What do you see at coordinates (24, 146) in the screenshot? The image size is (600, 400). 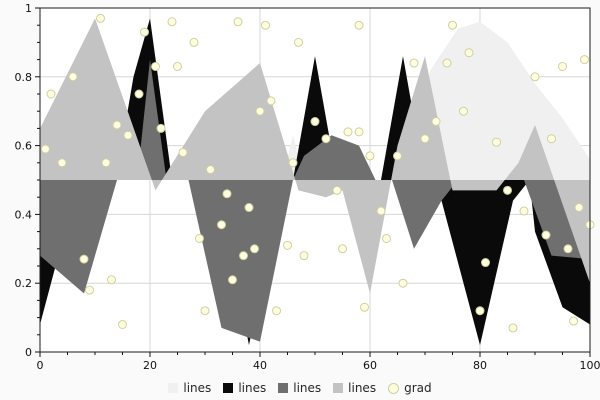 I see `y-tick-label: 0.6` at bounding box center [24, 146].